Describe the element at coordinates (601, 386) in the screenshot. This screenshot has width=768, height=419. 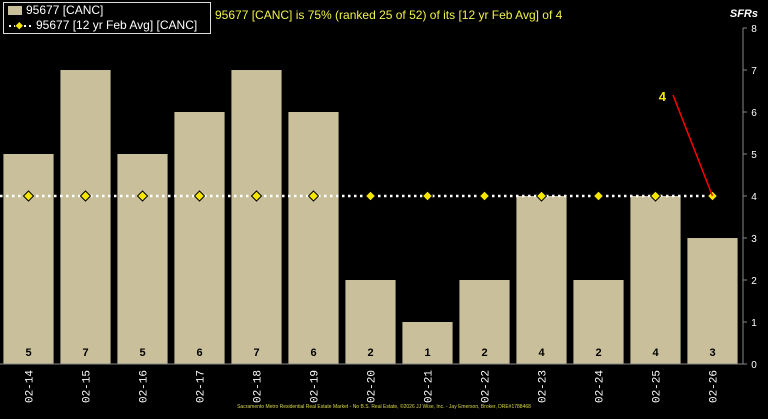
I see `x-tick-label-02-24: 02-24` at that location.